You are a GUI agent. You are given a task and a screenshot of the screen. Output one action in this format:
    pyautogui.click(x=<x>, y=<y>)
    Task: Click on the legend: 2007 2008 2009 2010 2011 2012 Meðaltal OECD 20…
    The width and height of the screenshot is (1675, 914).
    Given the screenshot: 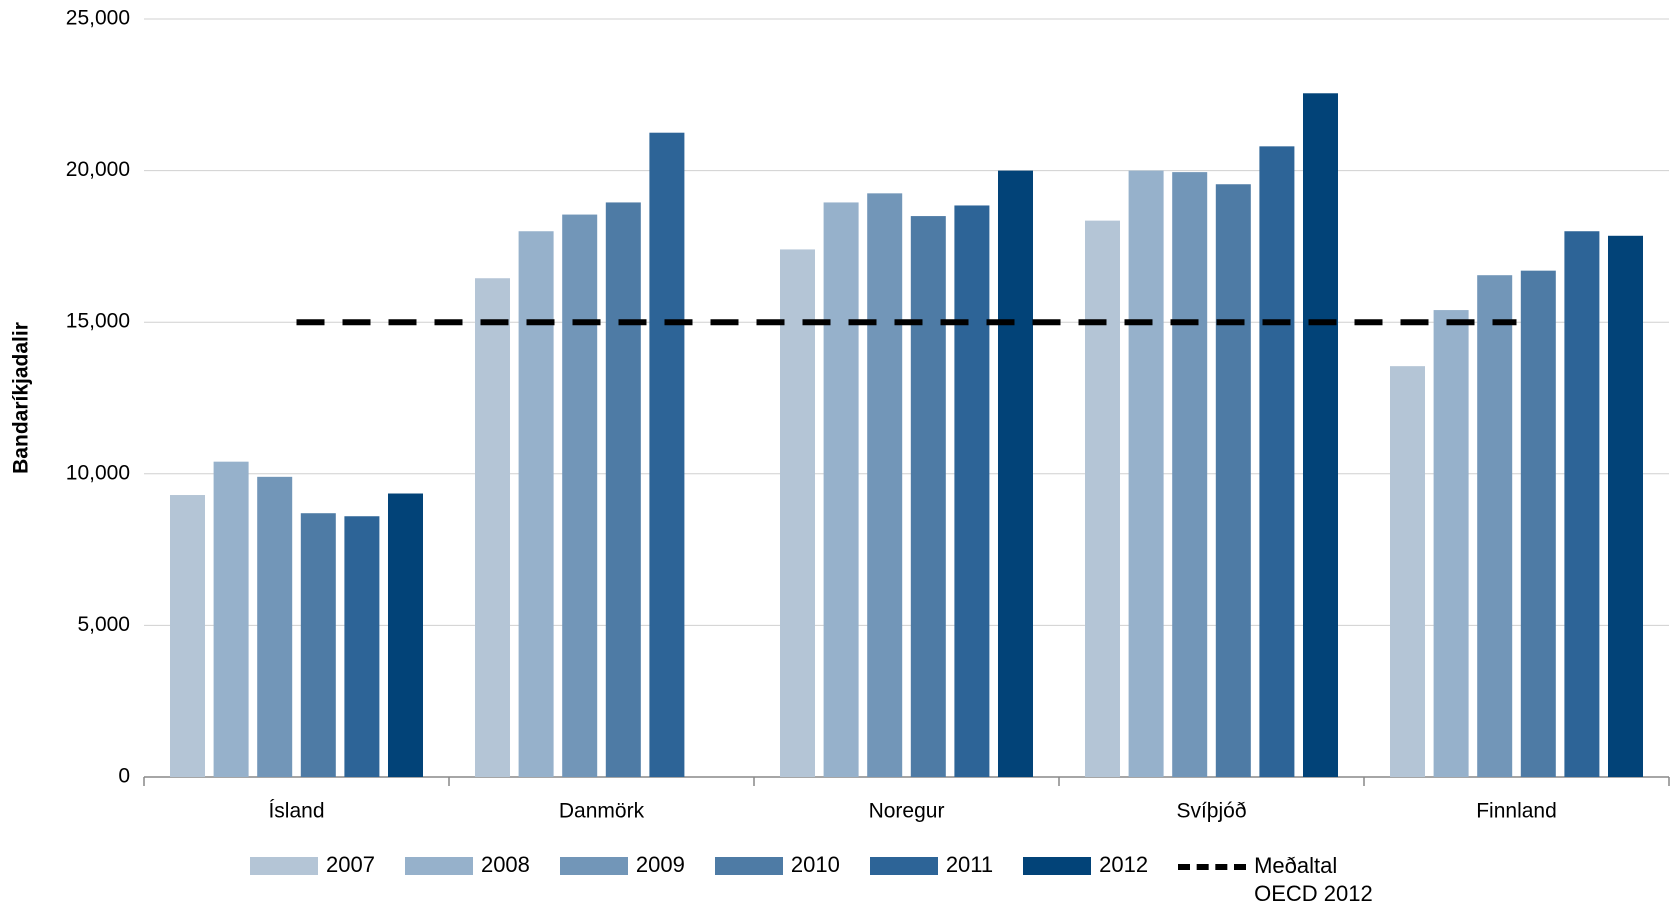 What is the action you would take?
    pyautogui.click(x=817, y=880)
    